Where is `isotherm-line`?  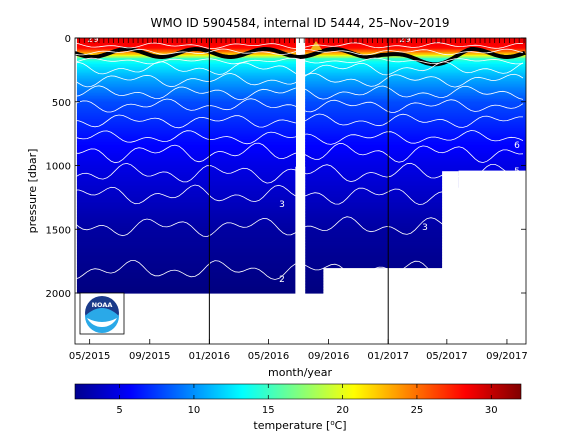 isotherm-line is located at coordinates (299, 52).